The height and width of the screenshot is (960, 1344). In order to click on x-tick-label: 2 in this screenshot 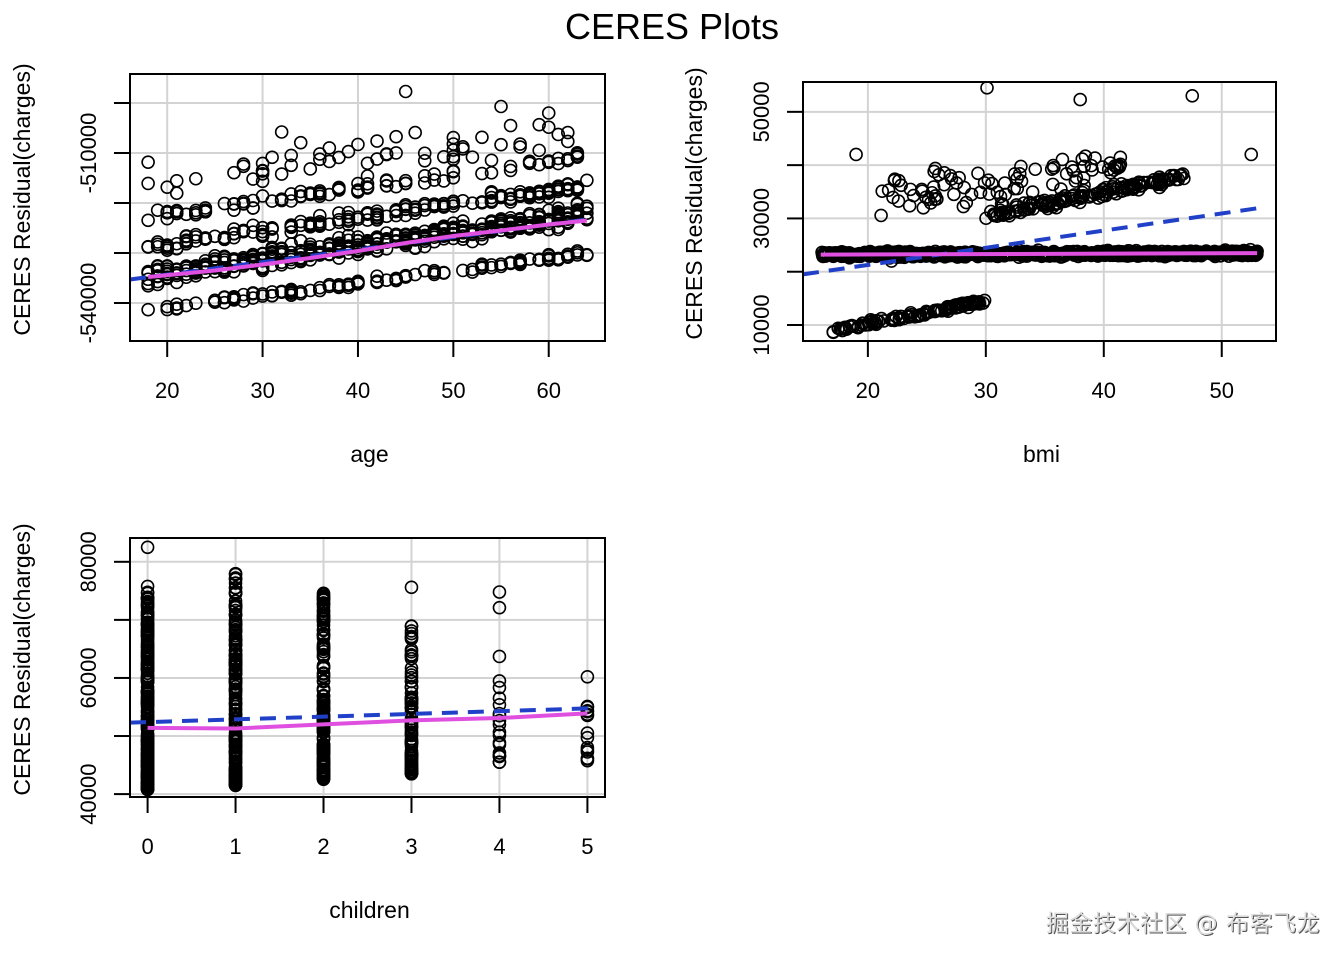, I will do `click(323, 846)`.